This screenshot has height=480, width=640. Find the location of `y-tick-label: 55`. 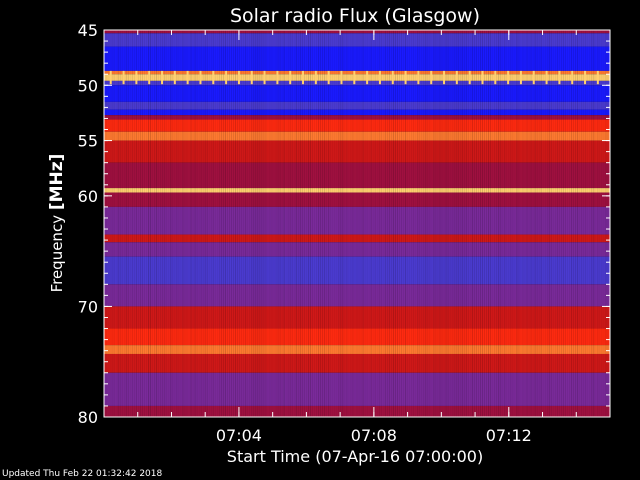

y-tick-label: 55 is located at coordinates (88, 141).